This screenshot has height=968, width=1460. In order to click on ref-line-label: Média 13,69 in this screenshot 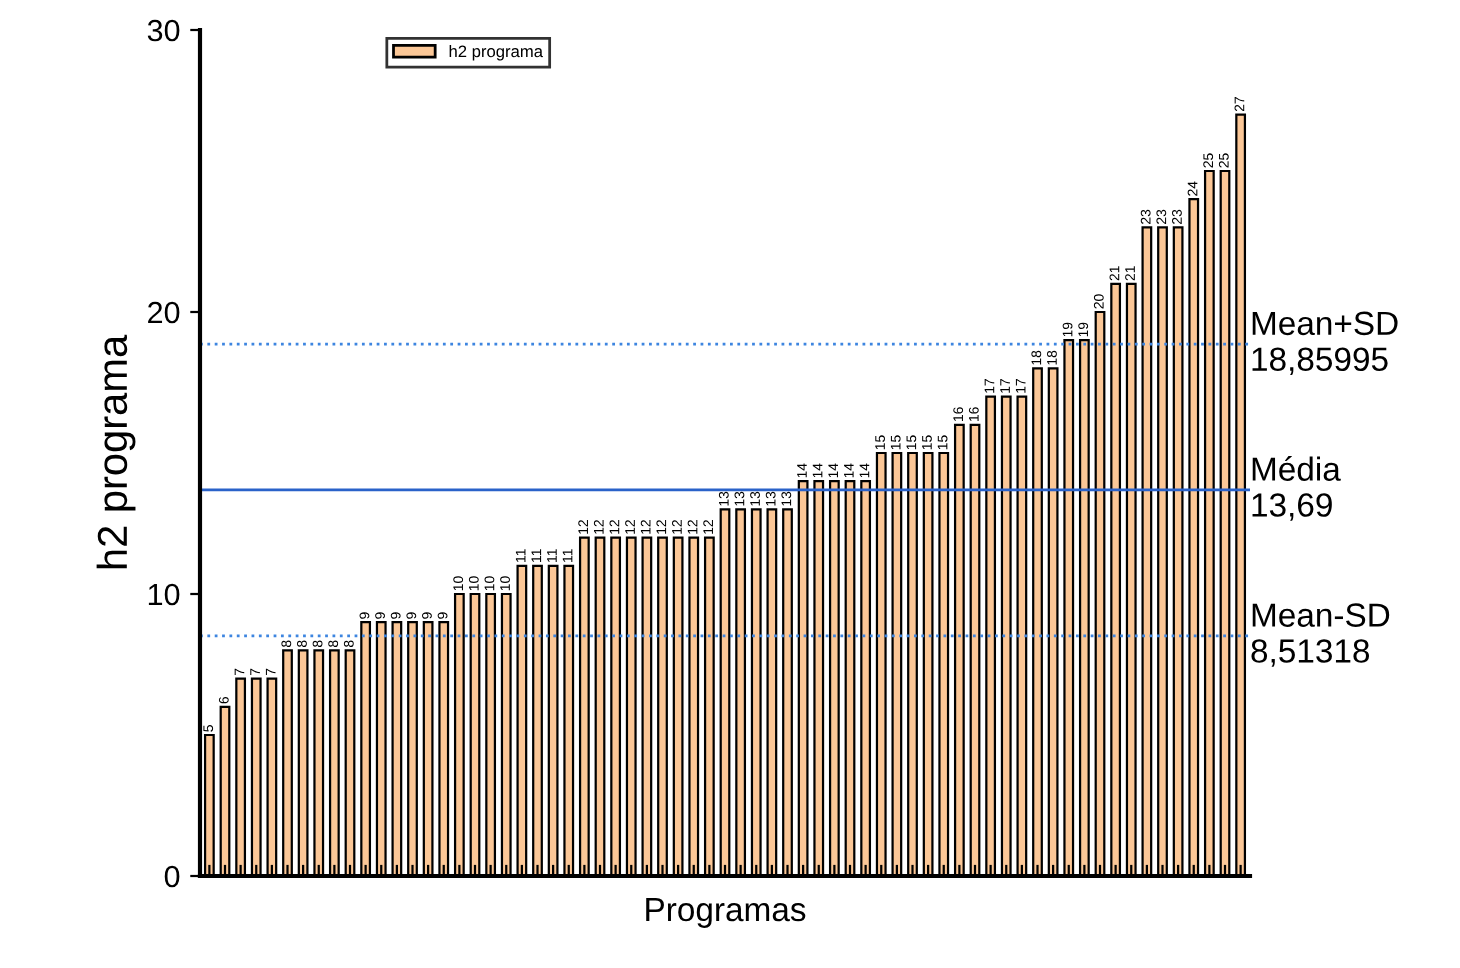, I will do `click(1296, 488)`.